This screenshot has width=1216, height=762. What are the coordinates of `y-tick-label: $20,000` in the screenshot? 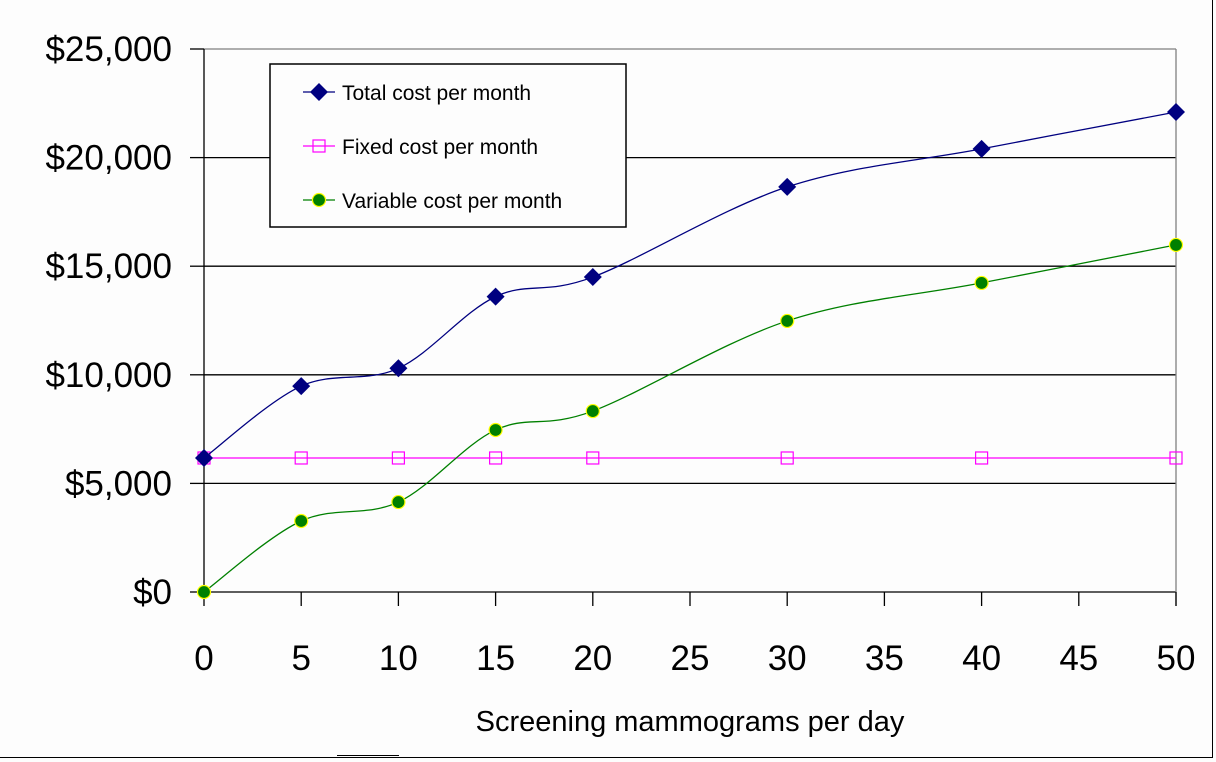 It's located at (108, 158).